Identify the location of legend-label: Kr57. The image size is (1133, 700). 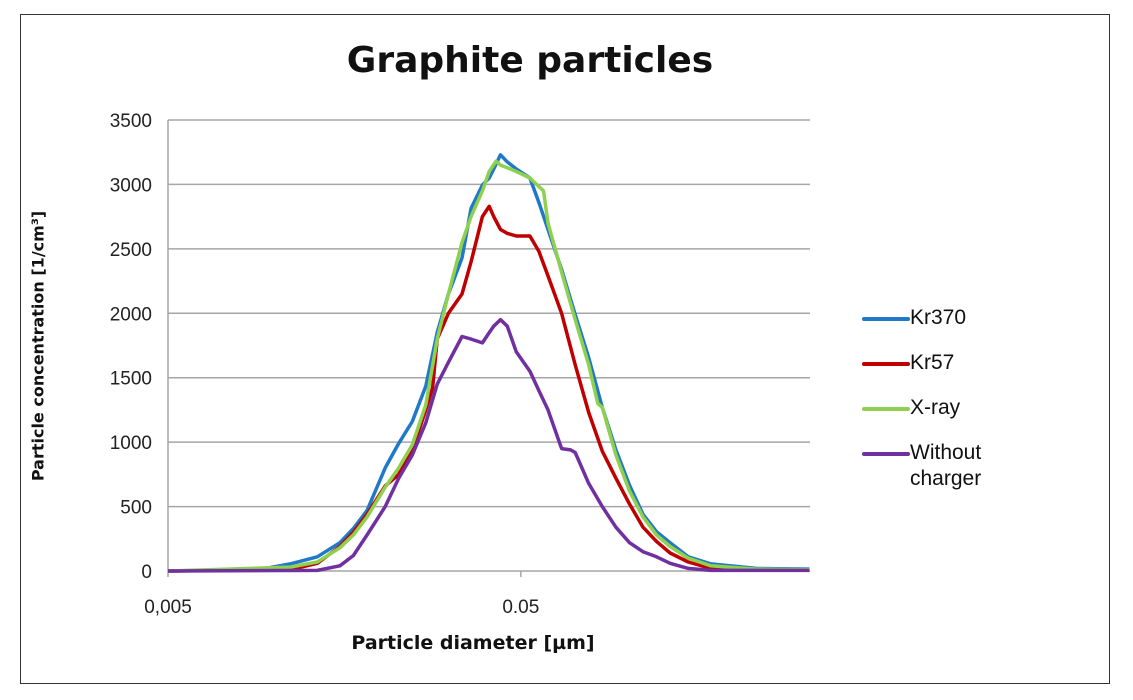
(932, 362).